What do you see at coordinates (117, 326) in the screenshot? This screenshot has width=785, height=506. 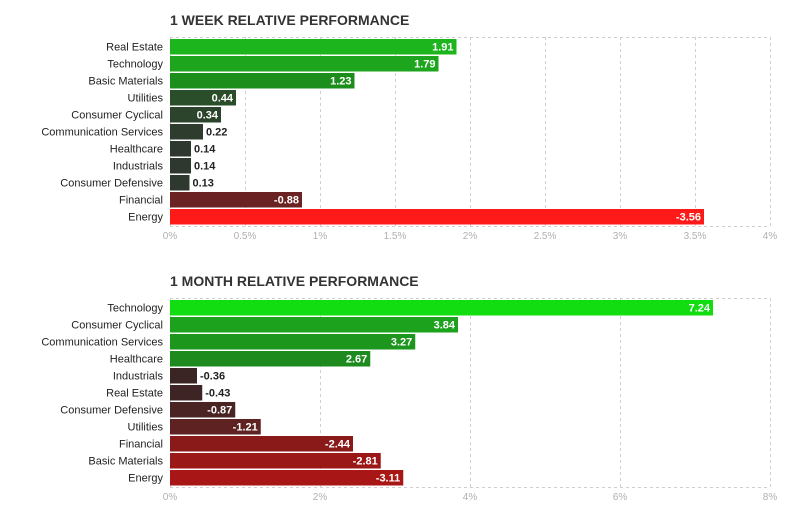 I see `month-category-label: Consumer Cyclical` at bounding box center [117, 326].